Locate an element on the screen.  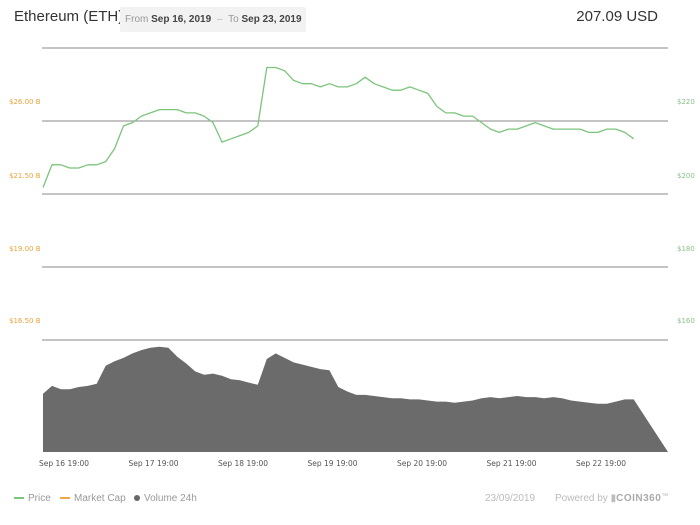
left-axis-tick: $19.00 B is located at coordinates (25, 249).